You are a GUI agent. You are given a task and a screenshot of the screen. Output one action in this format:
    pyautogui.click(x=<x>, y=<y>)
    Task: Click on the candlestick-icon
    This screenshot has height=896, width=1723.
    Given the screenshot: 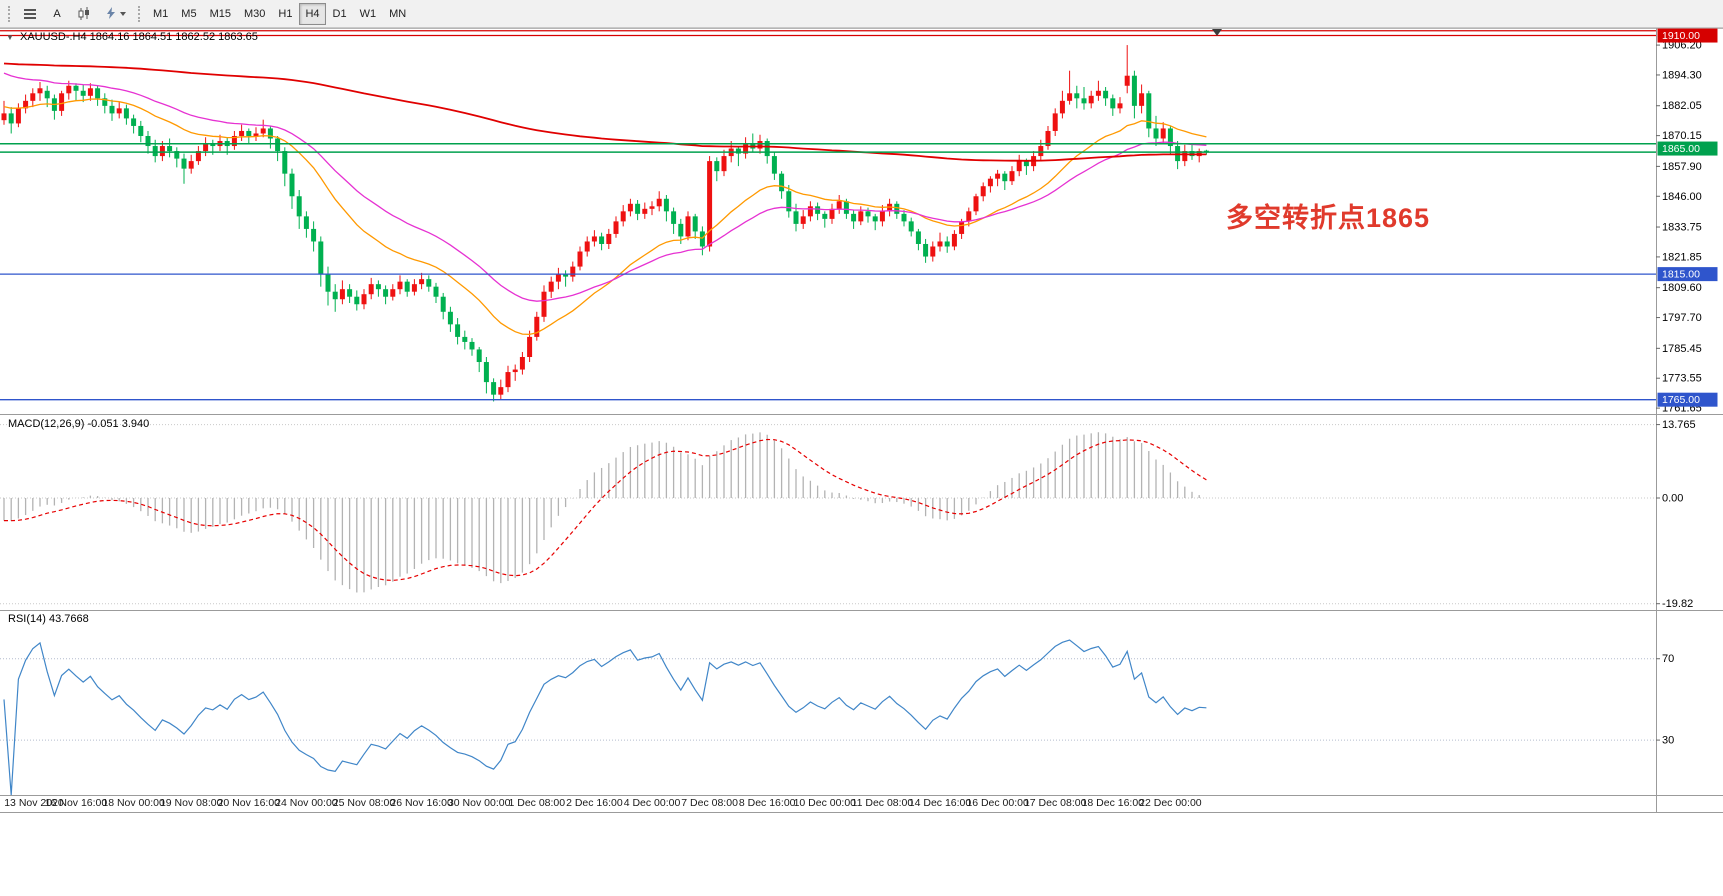 What is the action you would take?
    pyautogui.click(x=83, y=13)
    